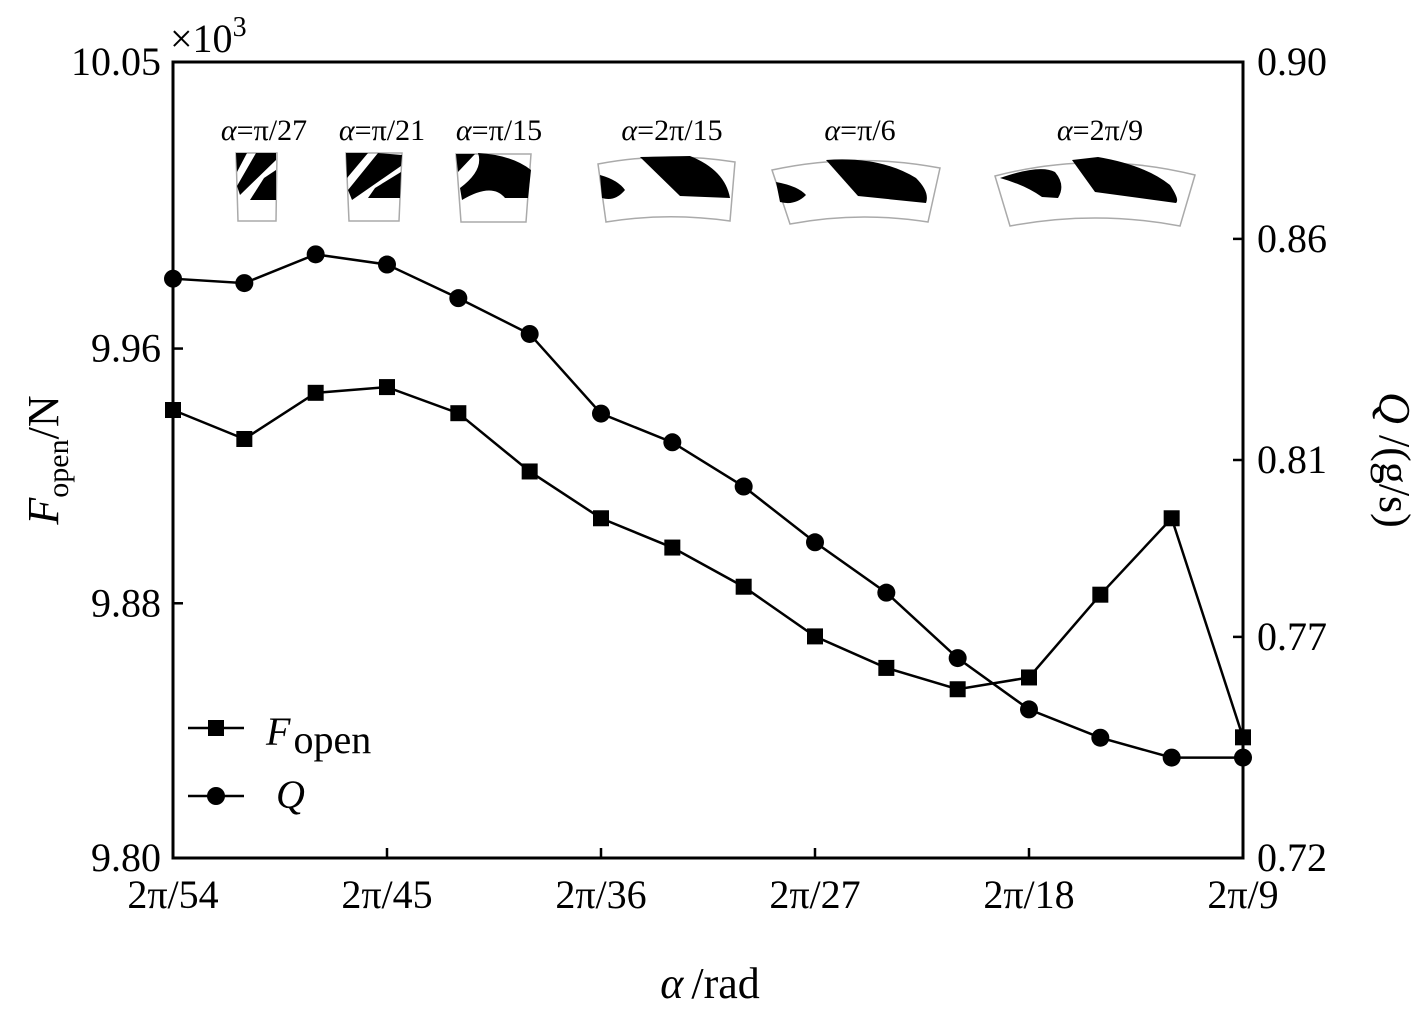 The image size is (1411, 1019). What do you see at coordinates (290, 794) in the screenshot?
I see `svg-text: Q` at bounding box center [290, 794].